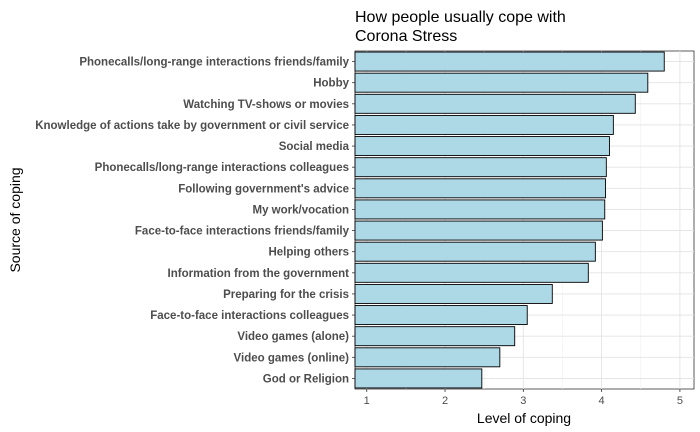 This screenshot has width=700, height=432. What do you see at coordinates (308, 253) in the screenshot?
I see `category-label: Helping others` at bounding box center [308, 253].